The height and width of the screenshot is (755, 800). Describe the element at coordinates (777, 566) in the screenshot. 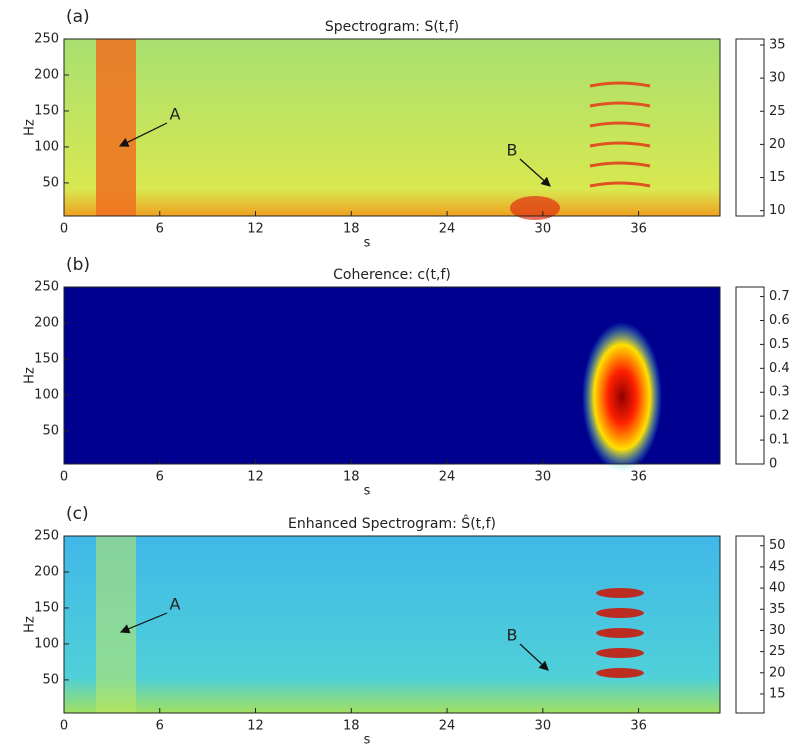

I see `colorbar-tick-label: 45` at that location.